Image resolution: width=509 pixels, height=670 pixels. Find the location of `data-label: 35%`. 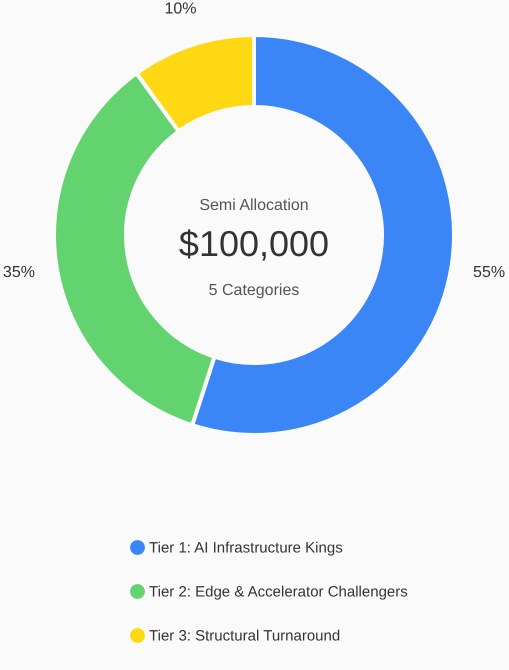

data-label: 35% is located at coordinates (18, 273).